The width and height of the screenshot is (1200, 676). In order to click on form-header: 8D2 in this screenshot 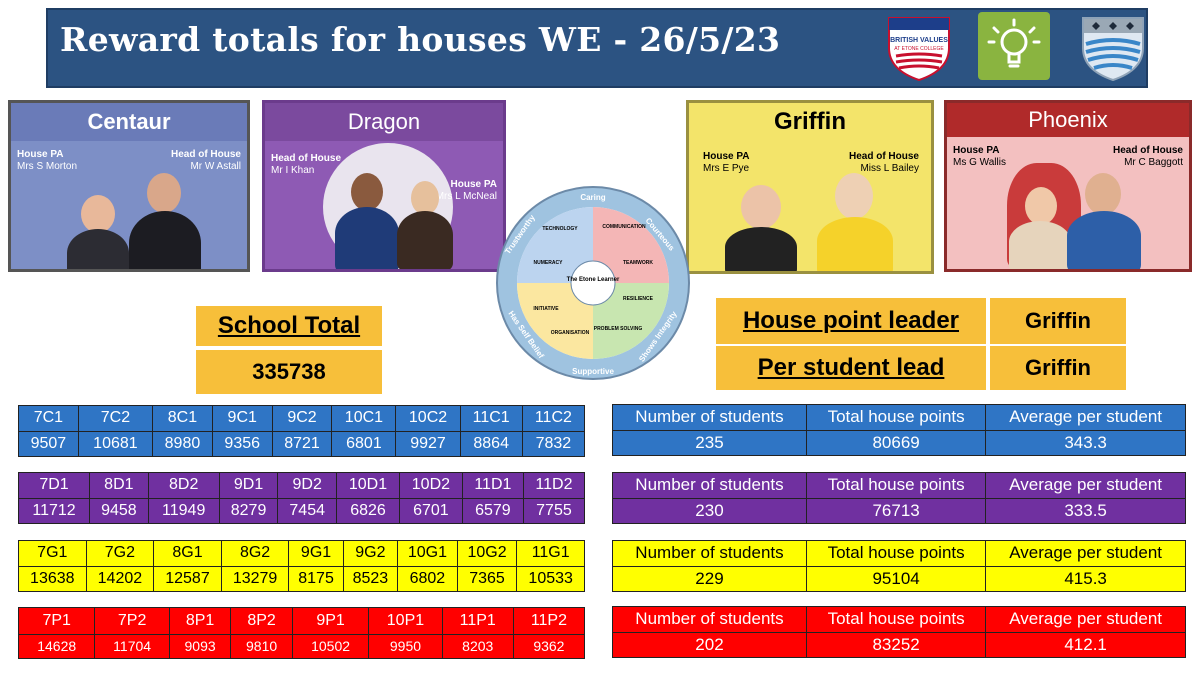, I will do `click(183, 485)`.